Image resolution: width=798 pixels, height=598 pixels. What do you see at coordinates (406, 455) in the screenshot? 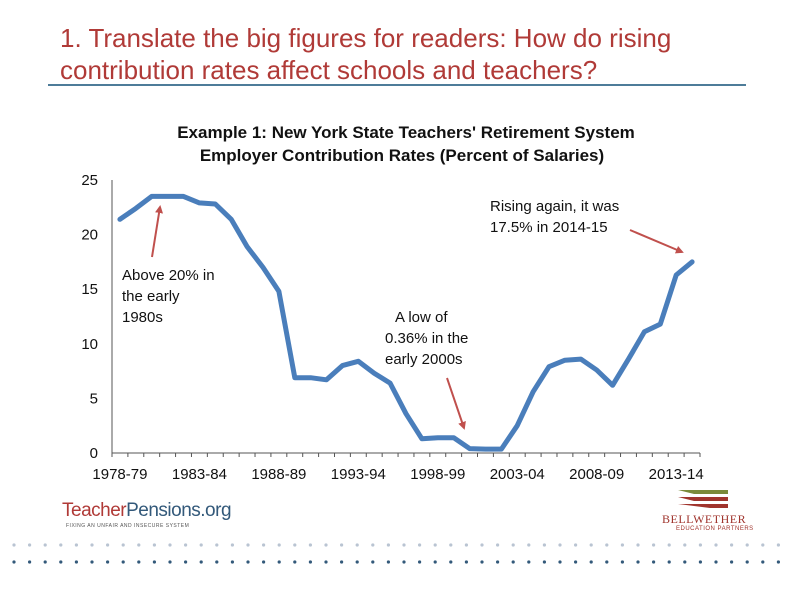
I see `tick-marks` at bounding box center [406, 455].